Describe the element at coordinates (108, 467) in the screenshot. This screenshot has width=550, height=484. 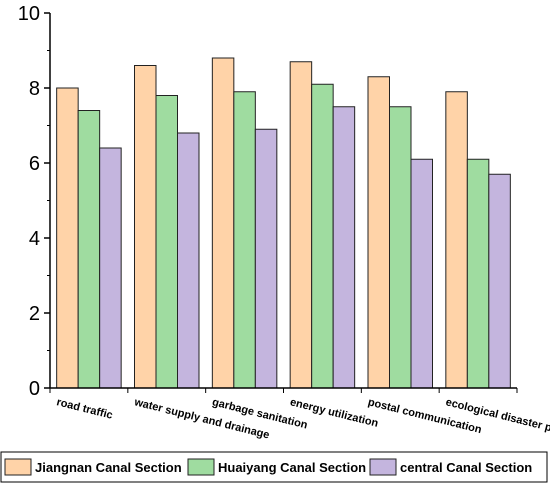
I see `legend-label-1: Jiangnan Canal Section` at that location.